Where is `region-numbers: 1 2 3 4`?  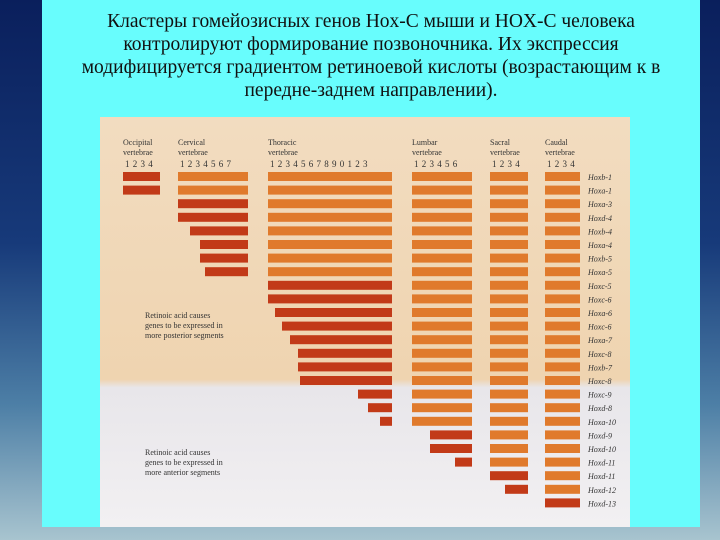
region-numbers: 1 2 3 4 is located at coordinates (139, 164).